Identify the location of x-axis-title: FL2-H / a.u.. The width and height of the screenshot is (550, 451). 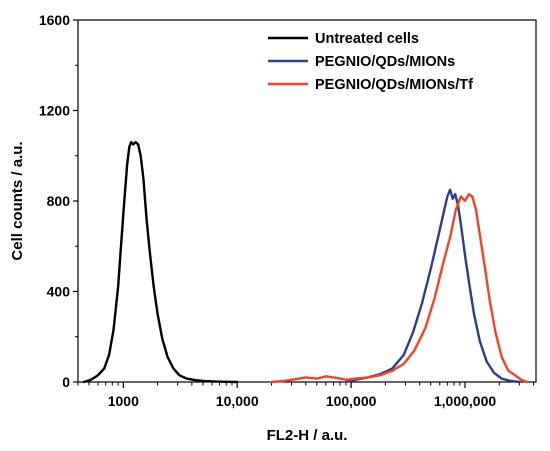
(307, 435).